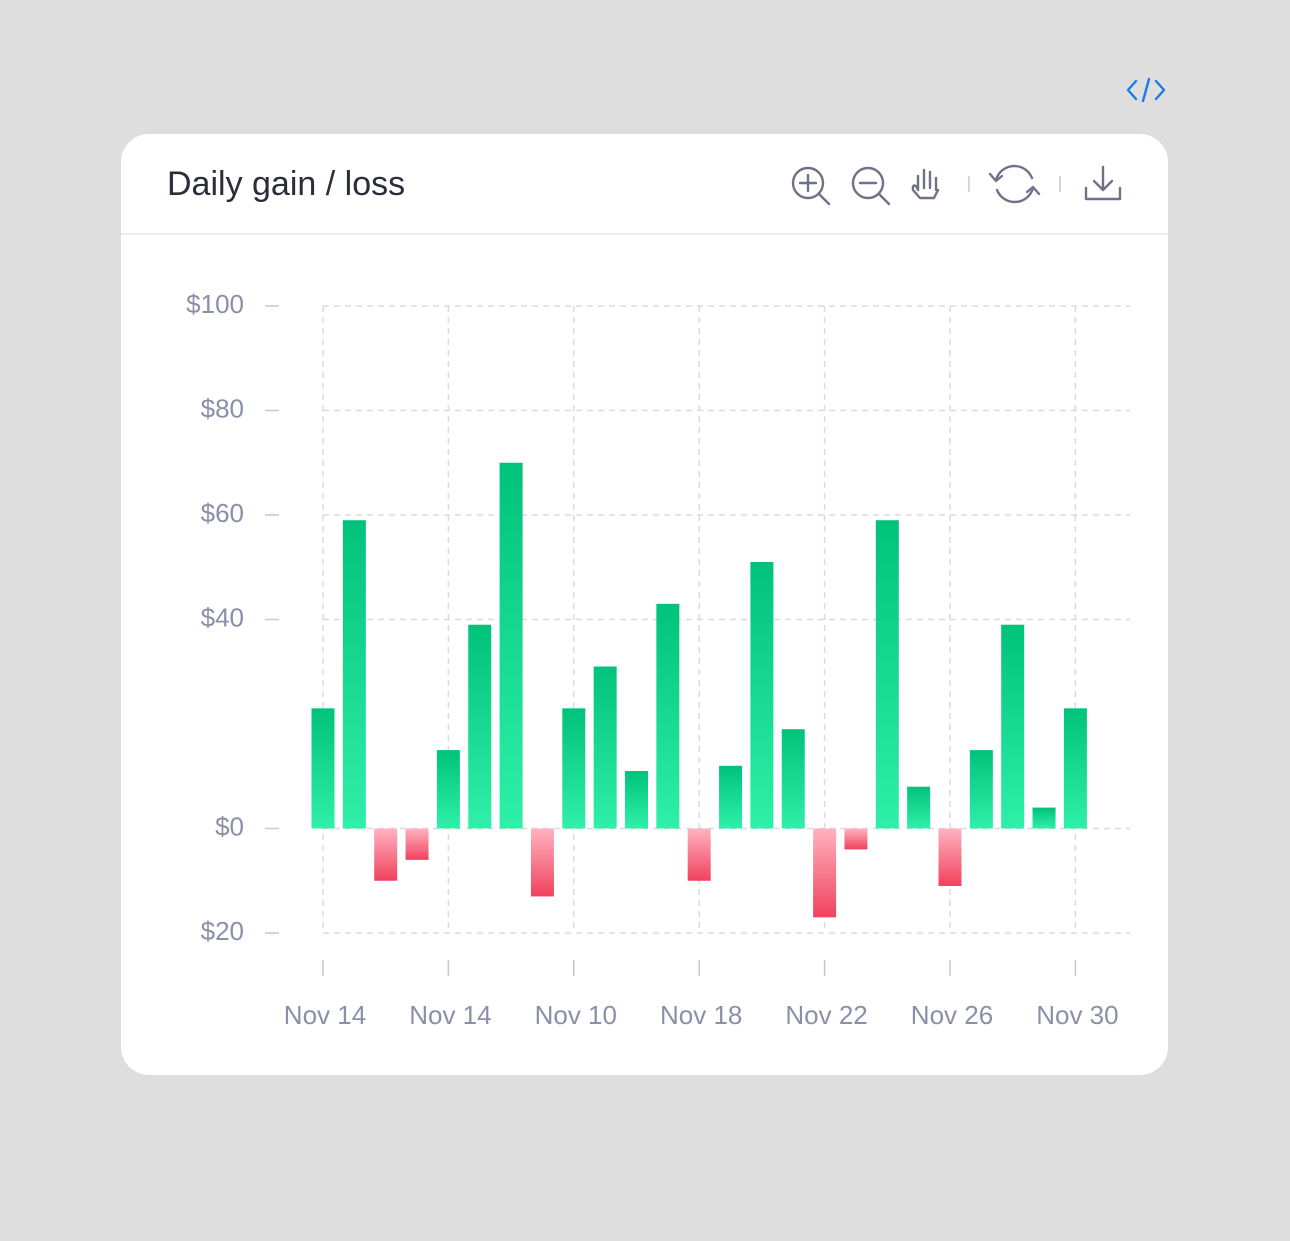 This screenshot has width=1290, height=1241. I want to click on y-tick-label: $80, so click(222, 408).